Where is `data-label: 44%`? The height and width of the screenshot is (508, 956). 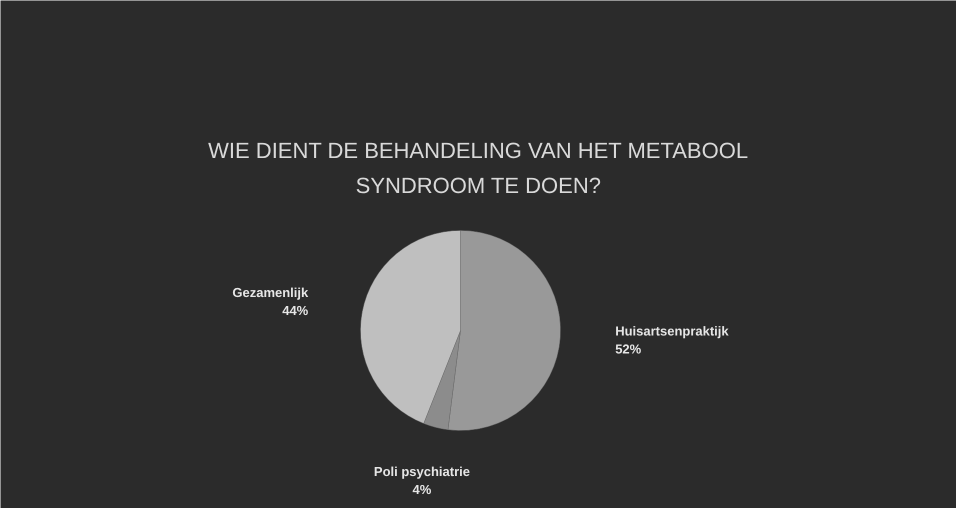 data-label: 44% is located at coordinates (295, 310).